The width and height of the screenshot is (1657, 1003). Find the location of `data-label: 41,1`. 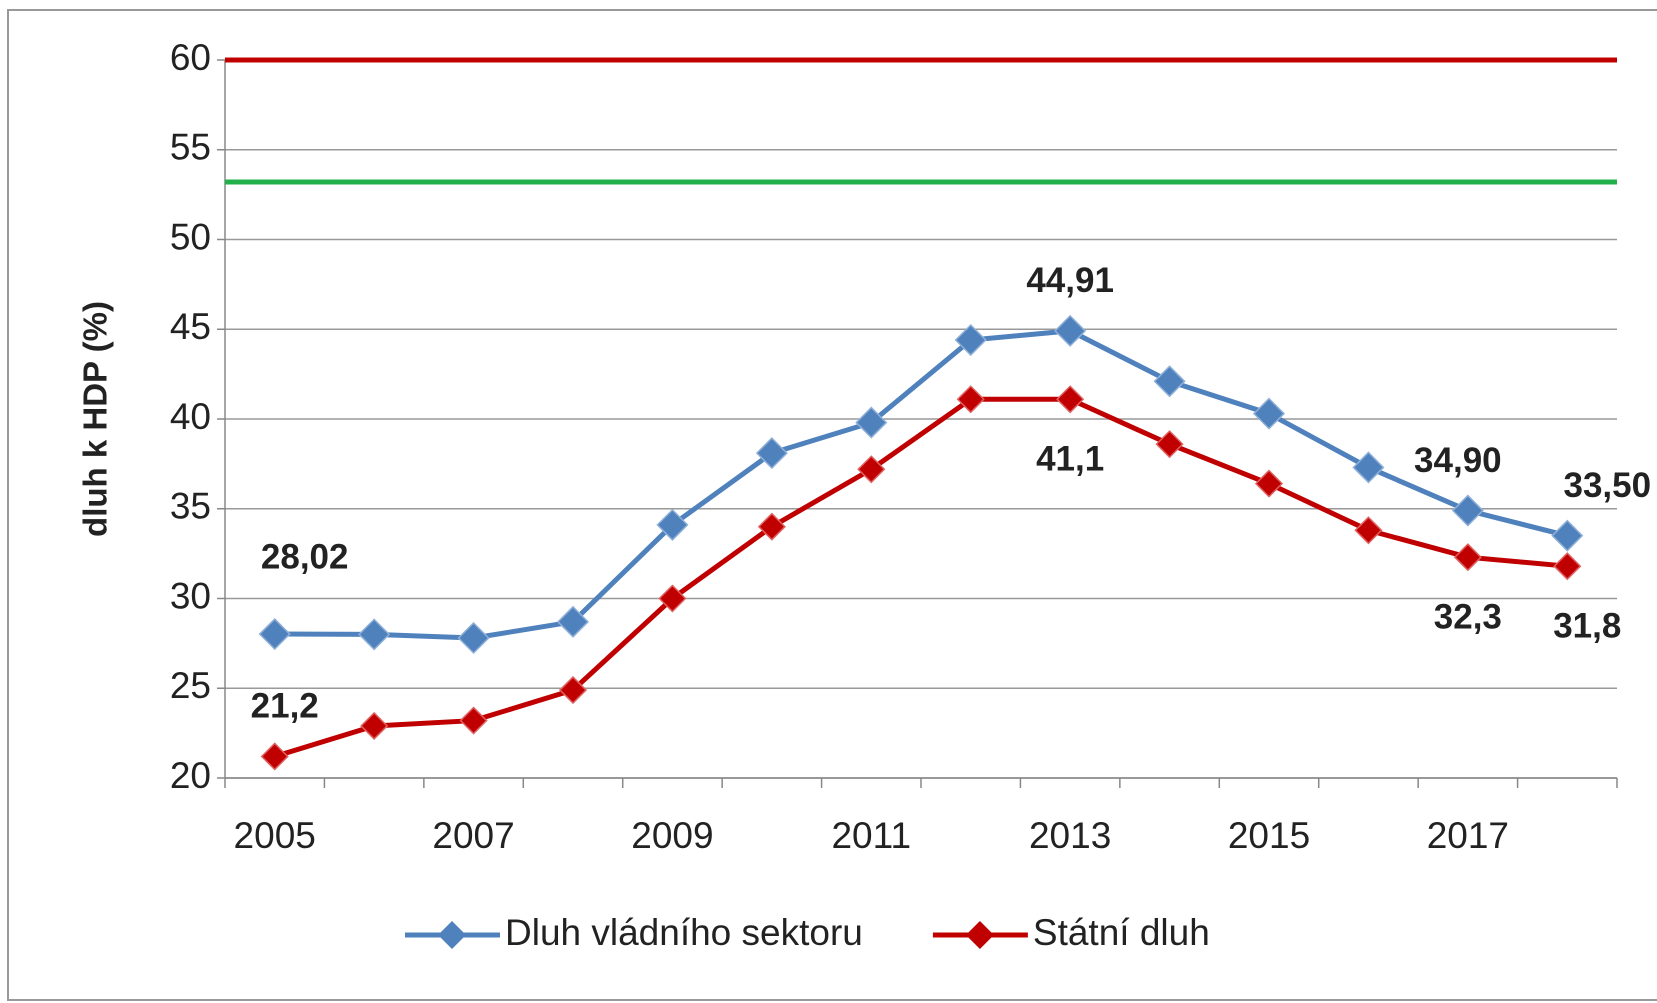

data-label: 41,1 is located at coordinates (1070, 459).